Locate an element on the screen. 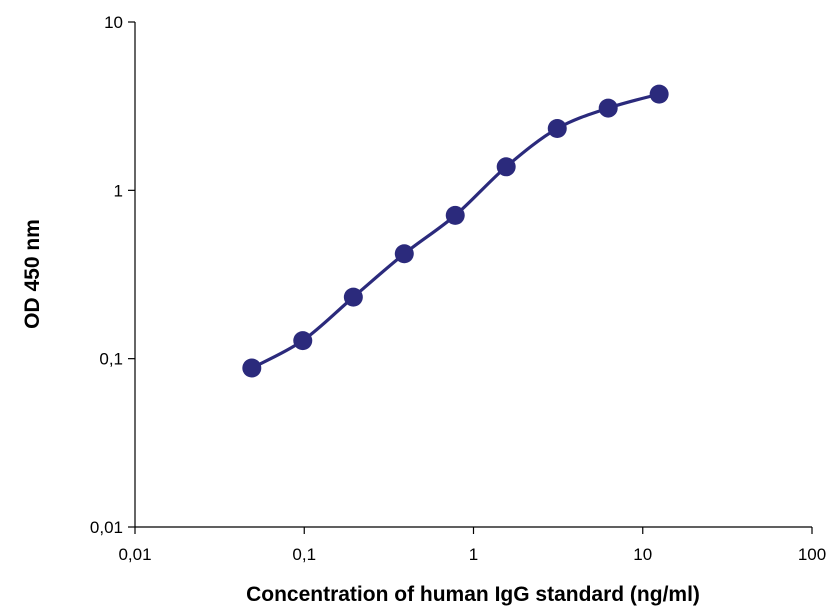  x-tick-label: 10 is located at coordinates (642, 554).